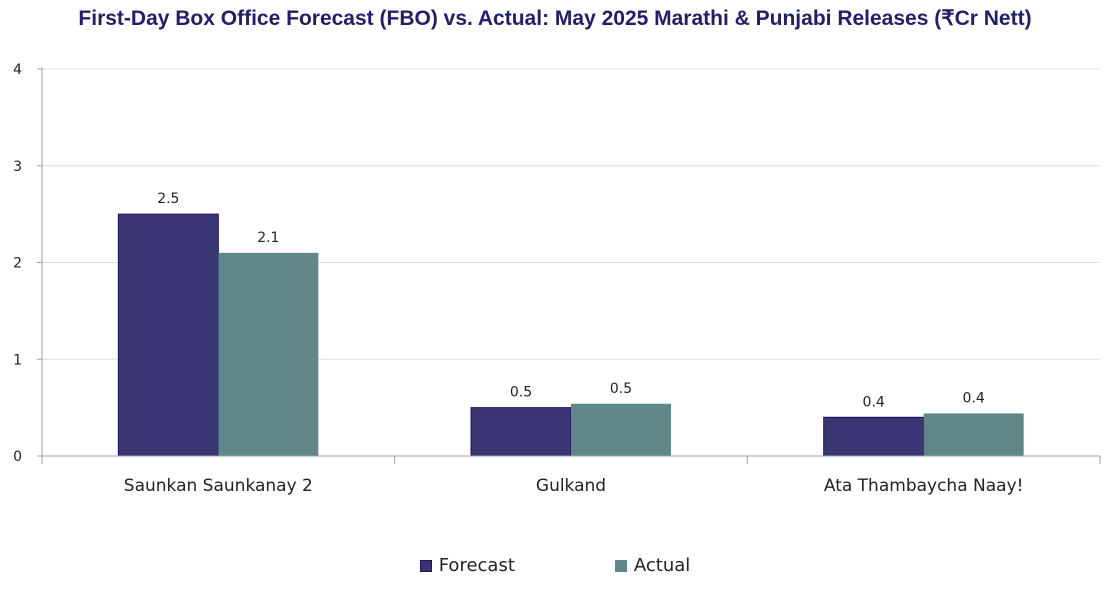 The image size is (1110, 591). I want to click on y-axis-ticks: 0 1 2 3 4, so click(28, 263).